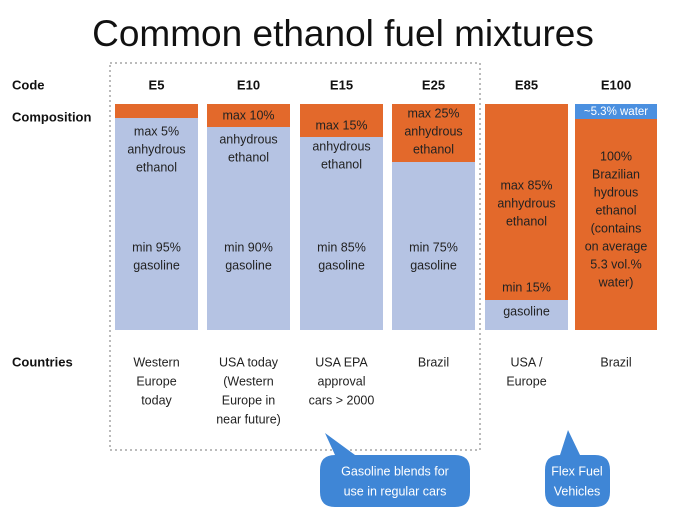 The width and height of the screenshot is (686, 529). Describe the element at coordinates (616, 192) in the screenshot. I see `composition-text: hydrous` at that location.